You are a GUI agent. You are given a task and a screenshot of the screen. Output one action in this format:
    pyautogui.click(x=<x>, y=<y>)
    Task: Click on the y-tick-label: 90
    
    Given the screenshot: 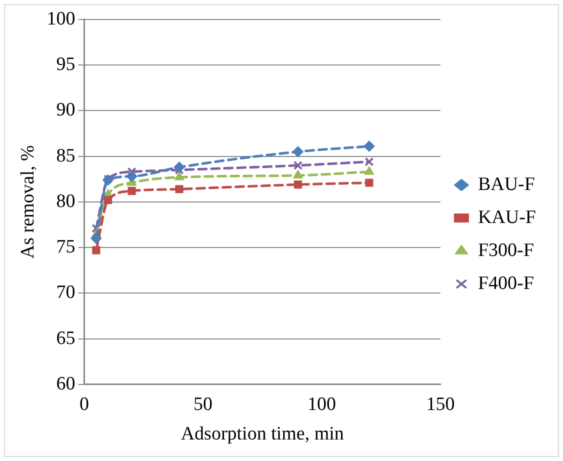 What is the action you would take?
    pyautogui.click(x=66, y=110)
    